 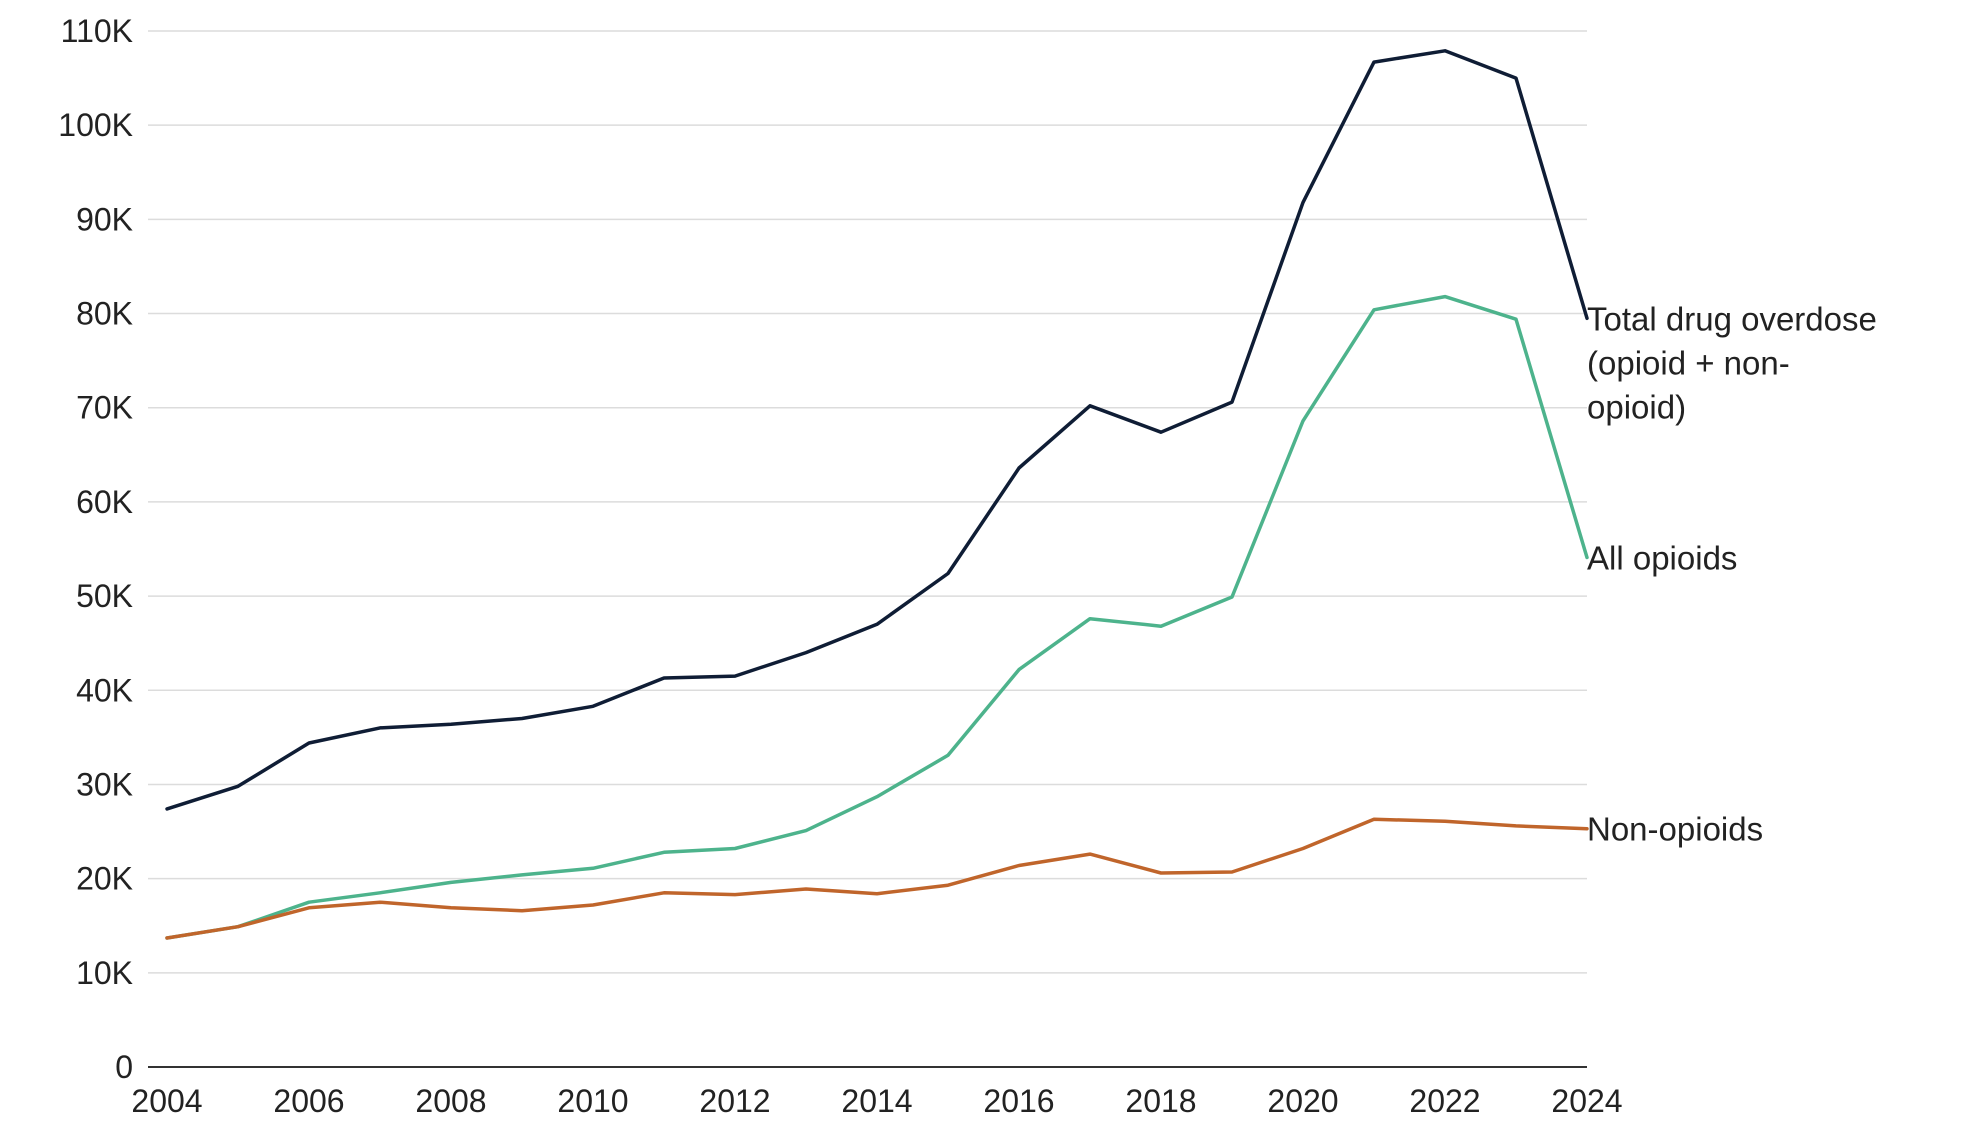 What do you see at coordinates (104, 973) in the screenshot?
I see `y-tick-label: 10K` at bounding box center [104, 973].